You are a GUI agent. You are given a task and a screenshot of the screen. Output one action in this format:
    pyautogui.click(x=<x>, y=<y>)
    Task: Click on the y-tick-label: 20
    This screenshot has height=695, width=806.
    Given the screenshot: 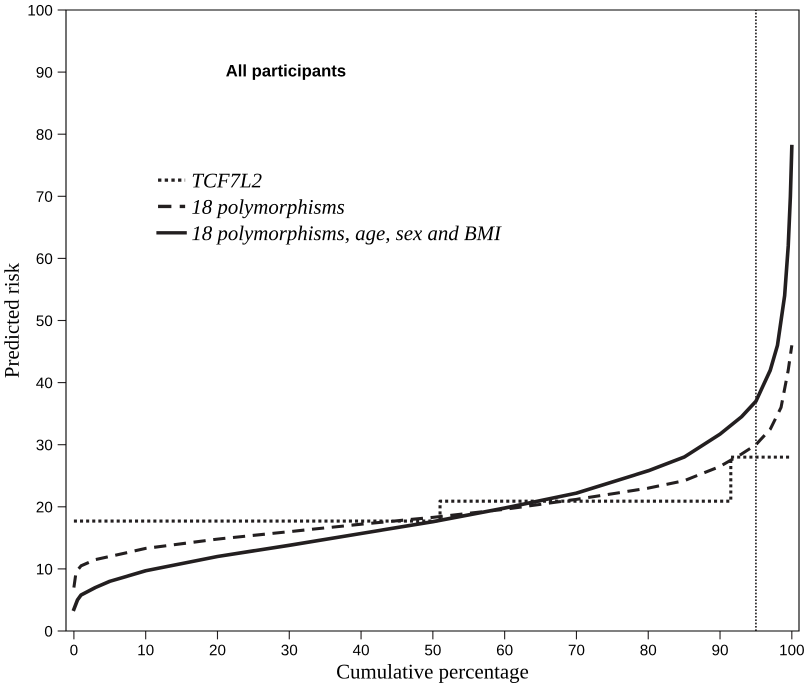 What is the action you would take?
    pyautogui.click(x=44, y=507)
    